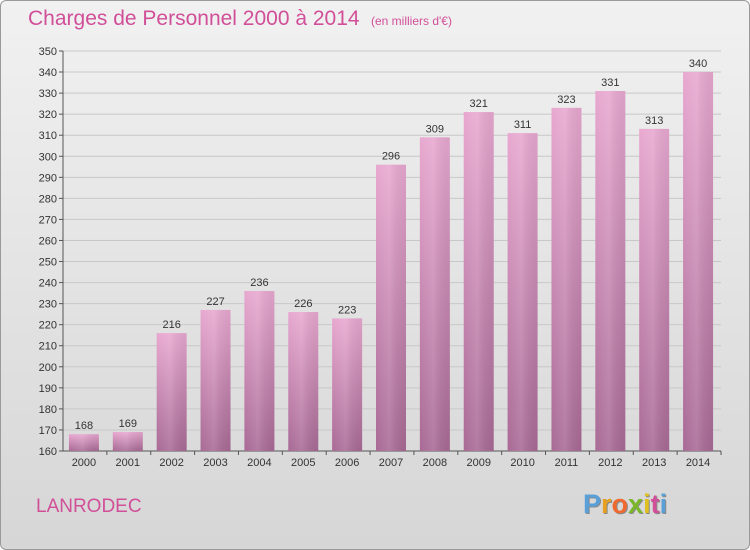 This screenshot has height=550, width=750. What do you see at coordinates (610, 83) in the screenshot?
I see `data-label-2012: 331` at bounding box center [610, 83].